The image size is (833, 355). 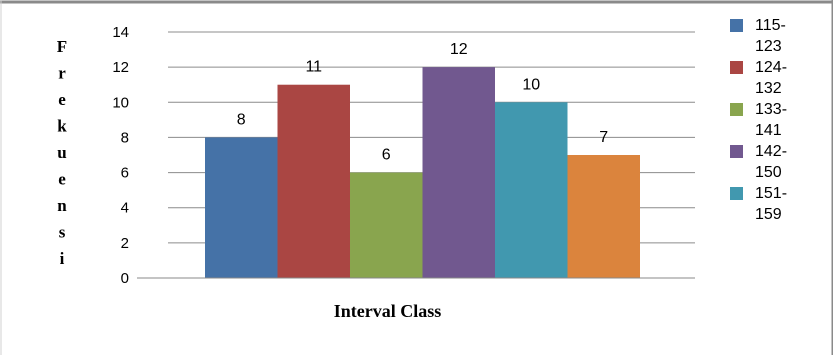 I want to click on y-title-letter: r, so click(x=62, y=73).